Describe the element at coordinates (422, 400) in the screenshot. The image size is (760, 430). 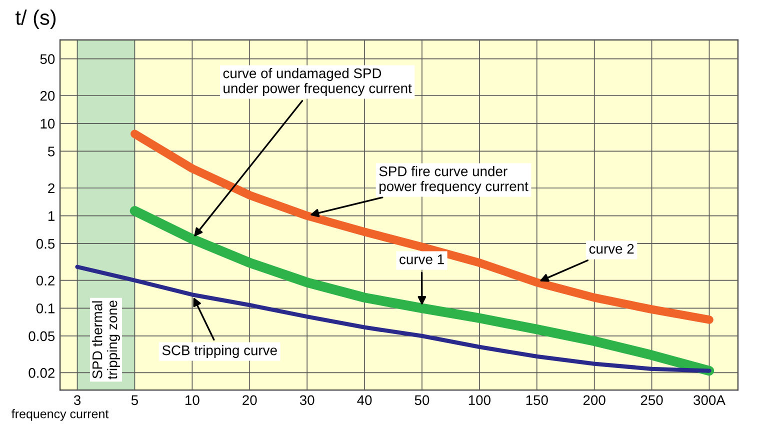
I see `x-tick-label: 50` at that location.